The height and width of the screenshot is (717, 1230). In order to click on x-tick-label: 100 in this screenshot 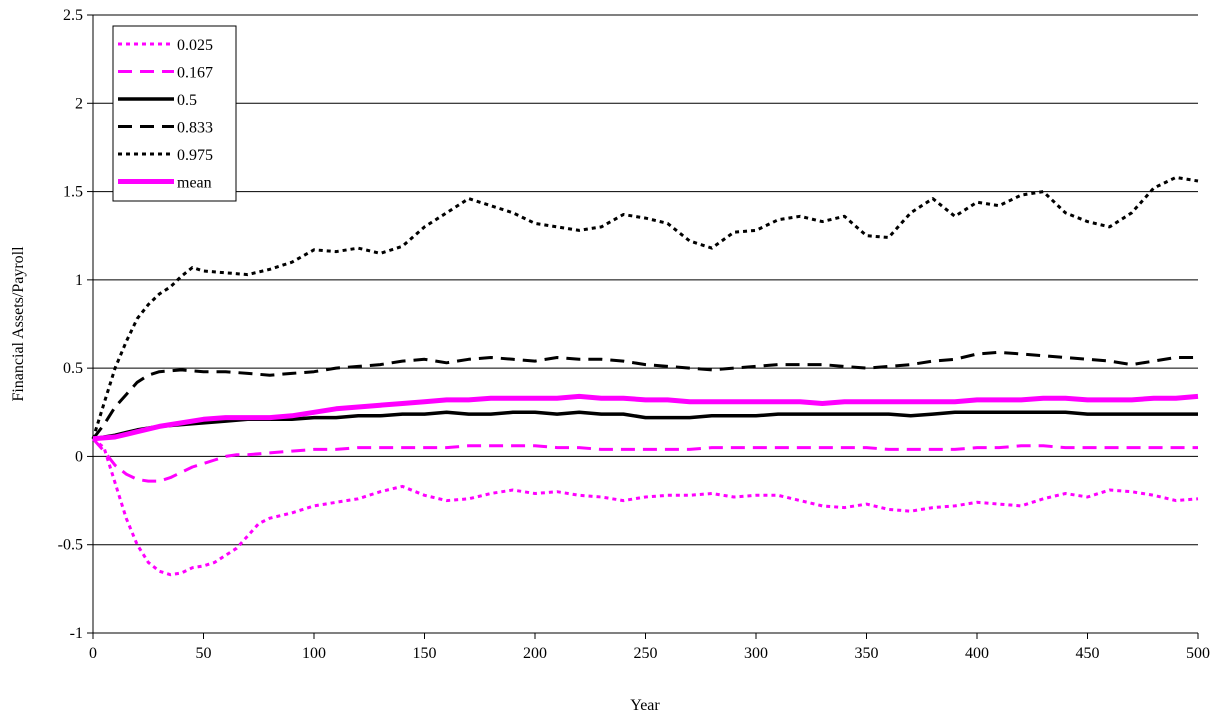, I will do `click(314, 653)`.